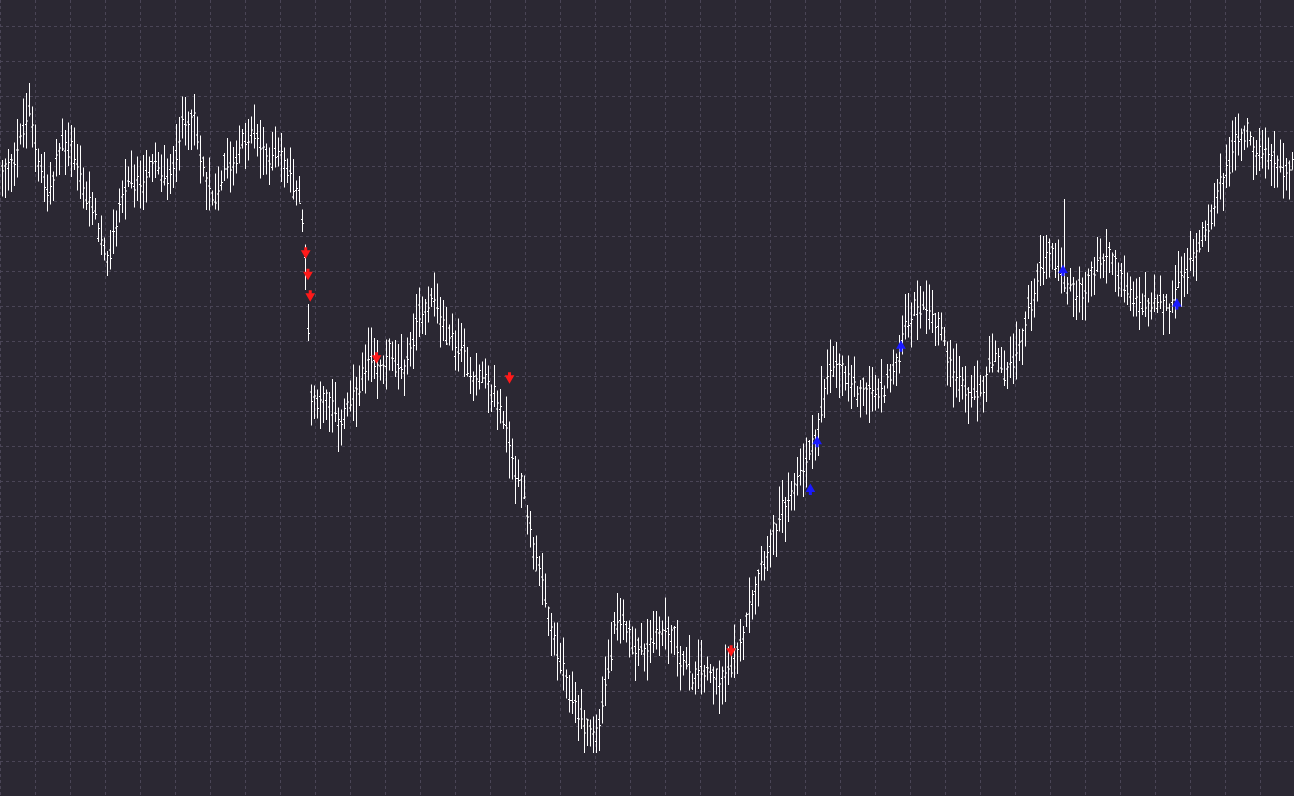  What do you see at coordinates (1177, 304) in the screenshot?
I see `buy-arrow-shape` at bounding box center [1177, 304].